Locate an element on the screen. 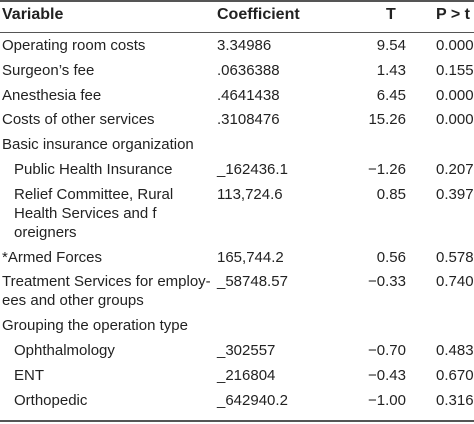  row-variable-label: Grouping the operation type is located at coordinates (95, 326).